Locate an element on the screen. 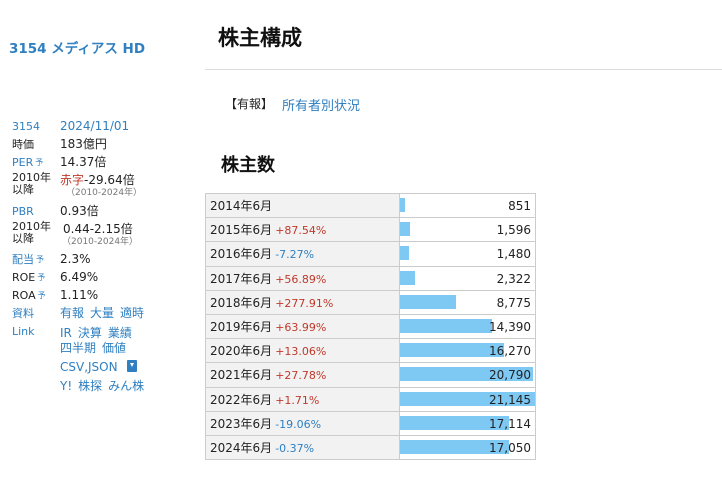 The height and width of the screenshot is (487, 722). year-cell: 2024年6月 -0.37% is located at coordinates (302, 447).